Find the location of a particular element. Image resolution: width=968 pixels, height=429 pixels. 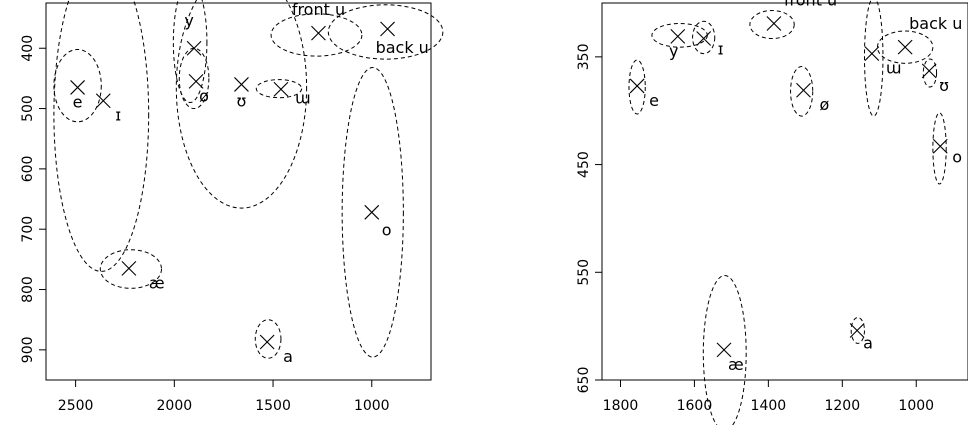

point-y is located at coordinates (678, 36).